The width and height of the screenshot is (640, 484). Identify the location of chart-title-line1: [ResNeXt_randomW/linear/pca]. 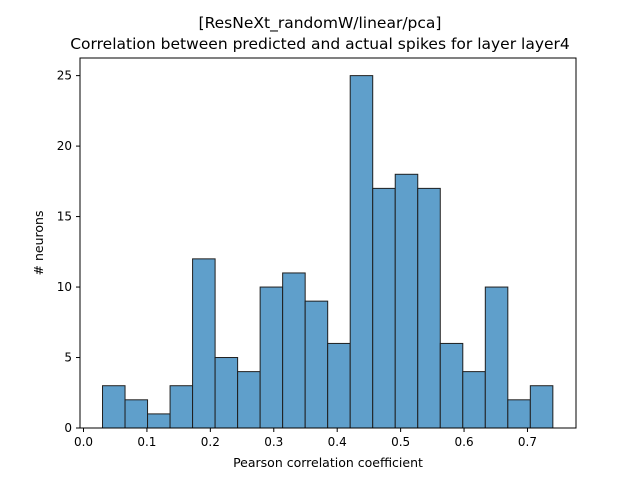
(320, 23).